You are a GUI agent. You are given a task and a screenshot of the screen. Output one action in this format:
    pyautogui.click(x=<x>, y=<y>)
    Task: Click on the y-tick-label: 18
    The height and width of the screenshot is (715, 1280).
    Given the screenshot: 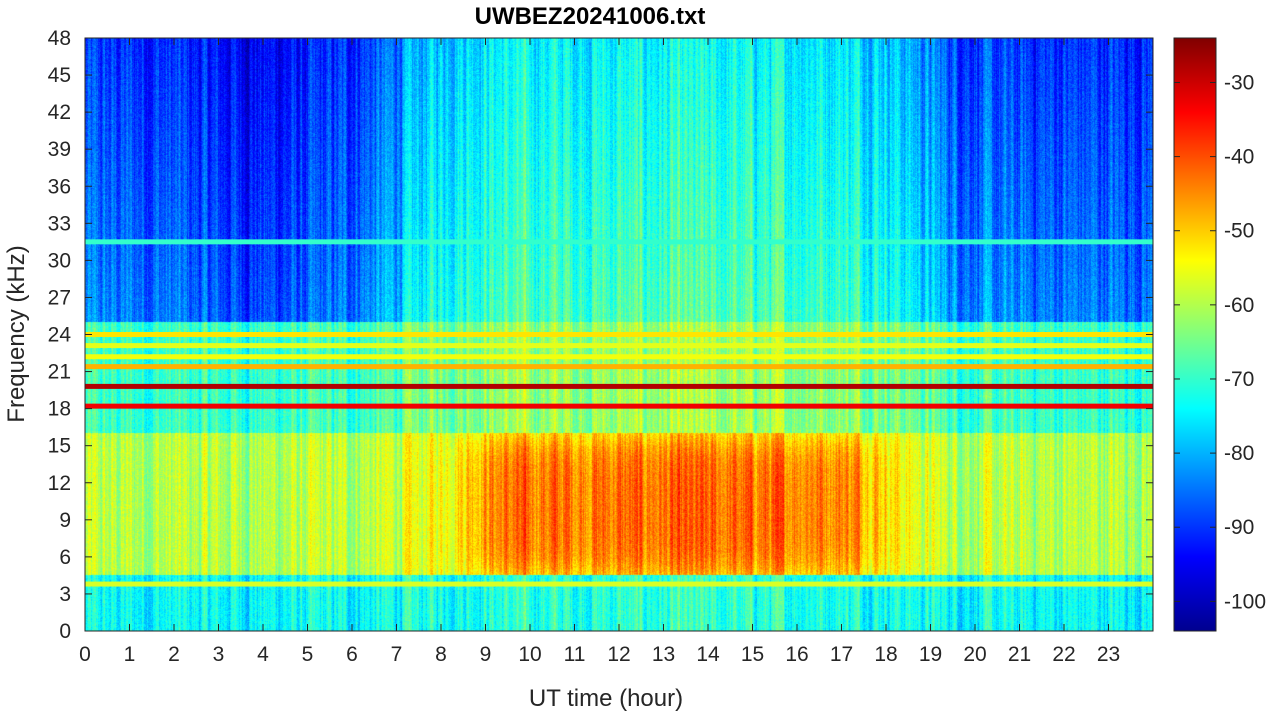 What is the action you would take?
    pyautogui.click(x=59, y=409)
    